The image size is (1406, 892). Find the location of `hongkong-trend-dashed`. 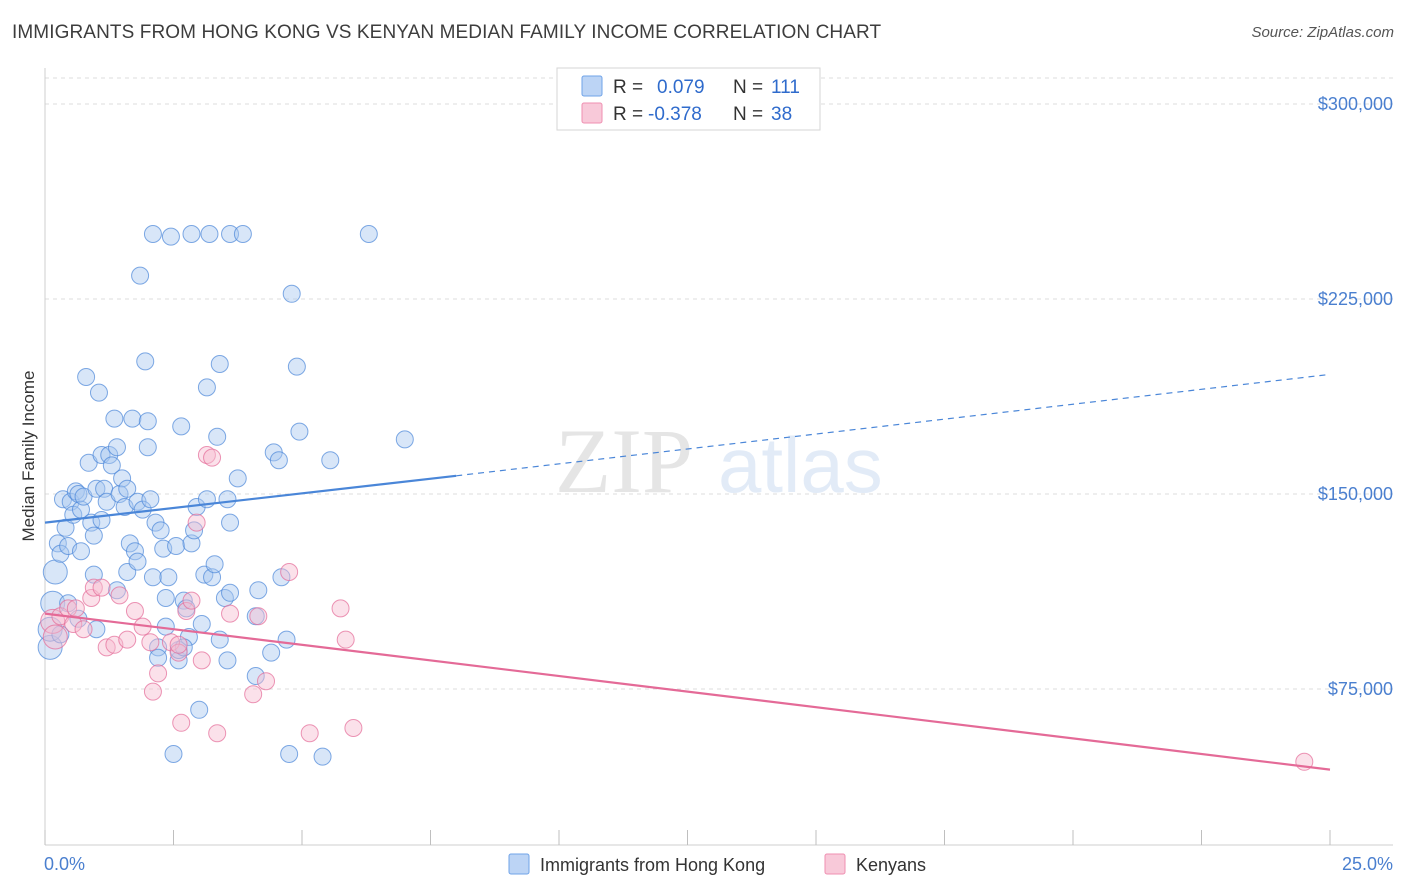

hongkong-trend-dashed is located at coordinates (893, 425).